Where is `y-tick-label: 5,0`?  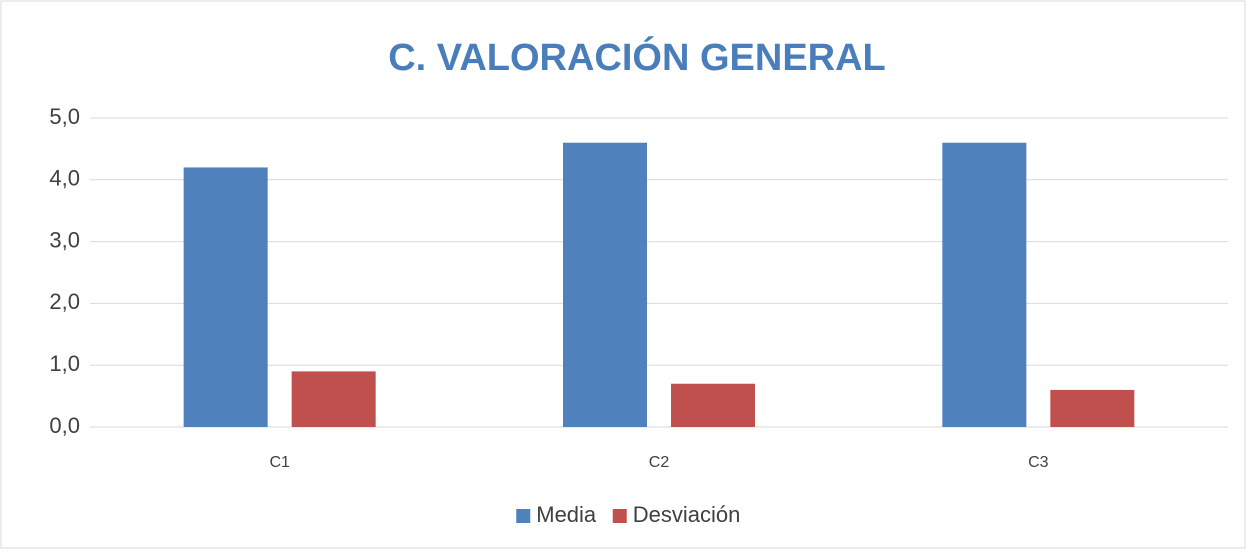
y-tick-label: 5,0 is located at coordinates (64, 116).